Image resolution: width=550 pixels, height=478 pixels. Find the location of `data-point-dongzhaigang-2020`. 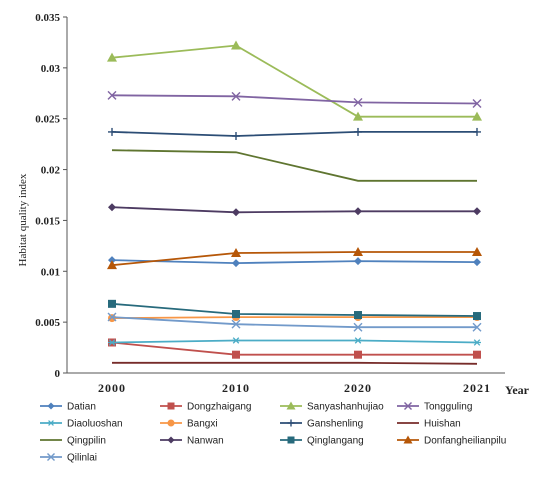

data-point-dongzhaigang-2020 is located at coordinates (358, 354).